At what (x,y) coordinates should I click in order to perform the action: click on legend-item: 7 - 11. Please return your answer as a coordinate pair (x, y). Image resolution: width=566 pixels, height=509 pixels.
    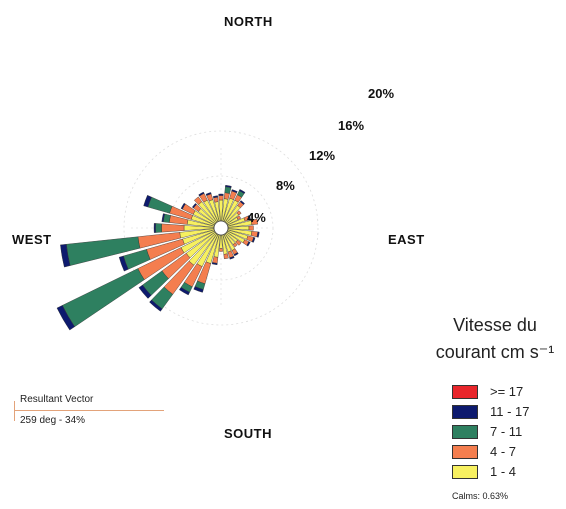
    Looking at the image, I should click on (491, 431).